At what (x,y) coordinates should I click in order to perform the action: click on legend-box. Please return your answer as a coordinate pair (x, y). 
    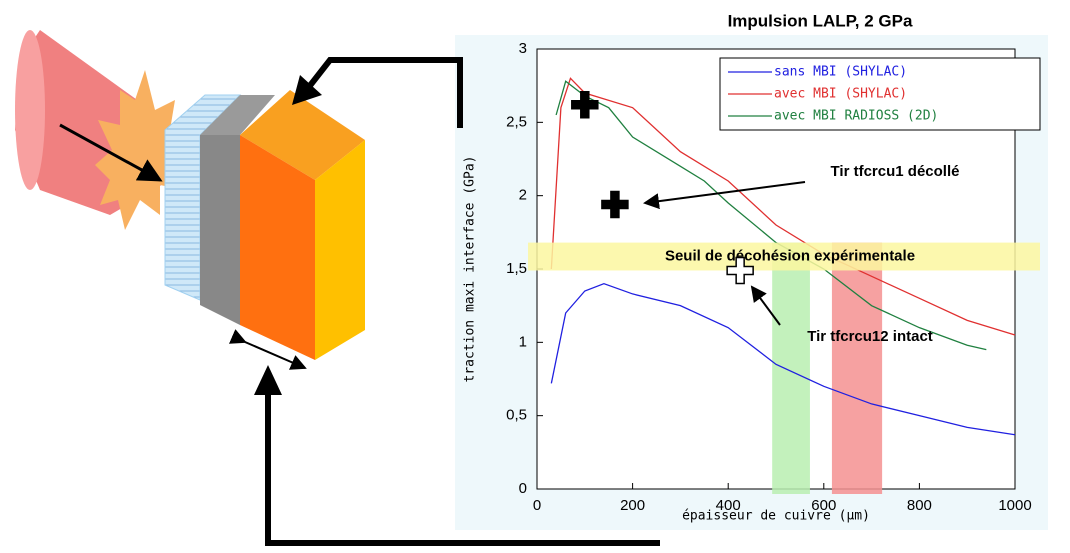
    Looking at the image, I should click on (880, 94).